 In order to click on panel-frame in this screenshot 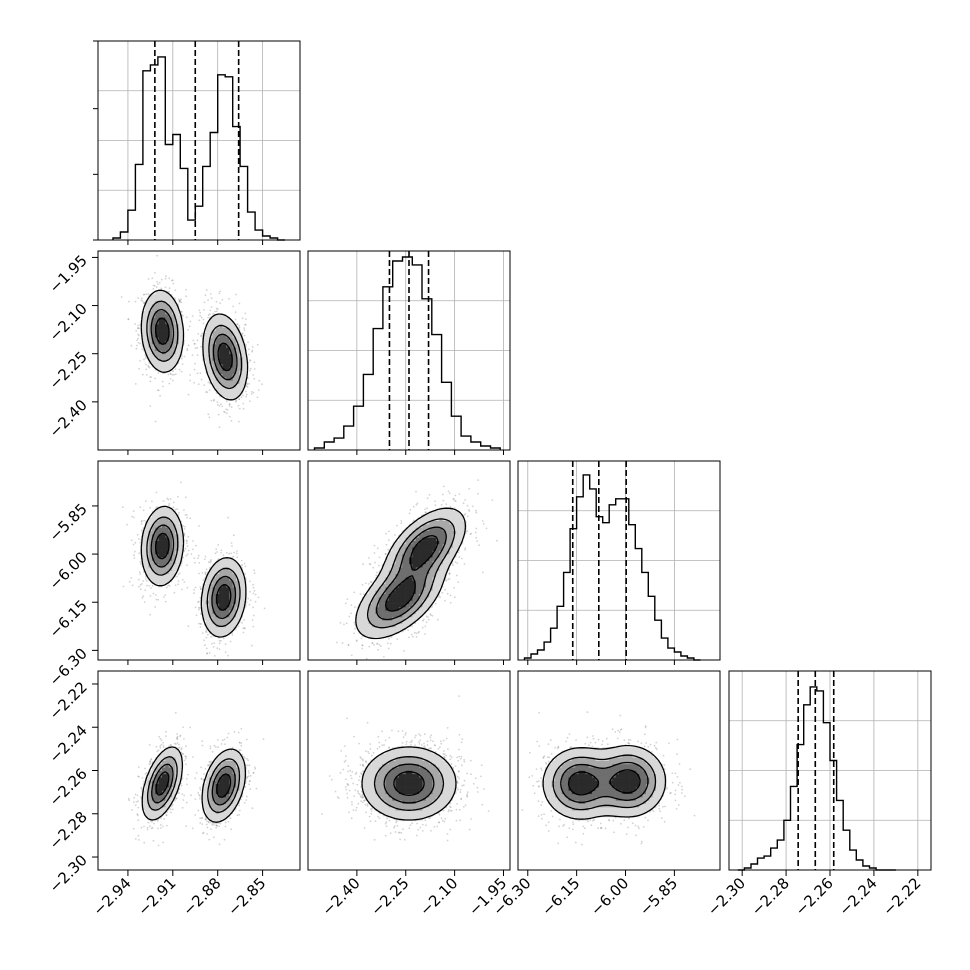, I will do `click(199, 560)`.